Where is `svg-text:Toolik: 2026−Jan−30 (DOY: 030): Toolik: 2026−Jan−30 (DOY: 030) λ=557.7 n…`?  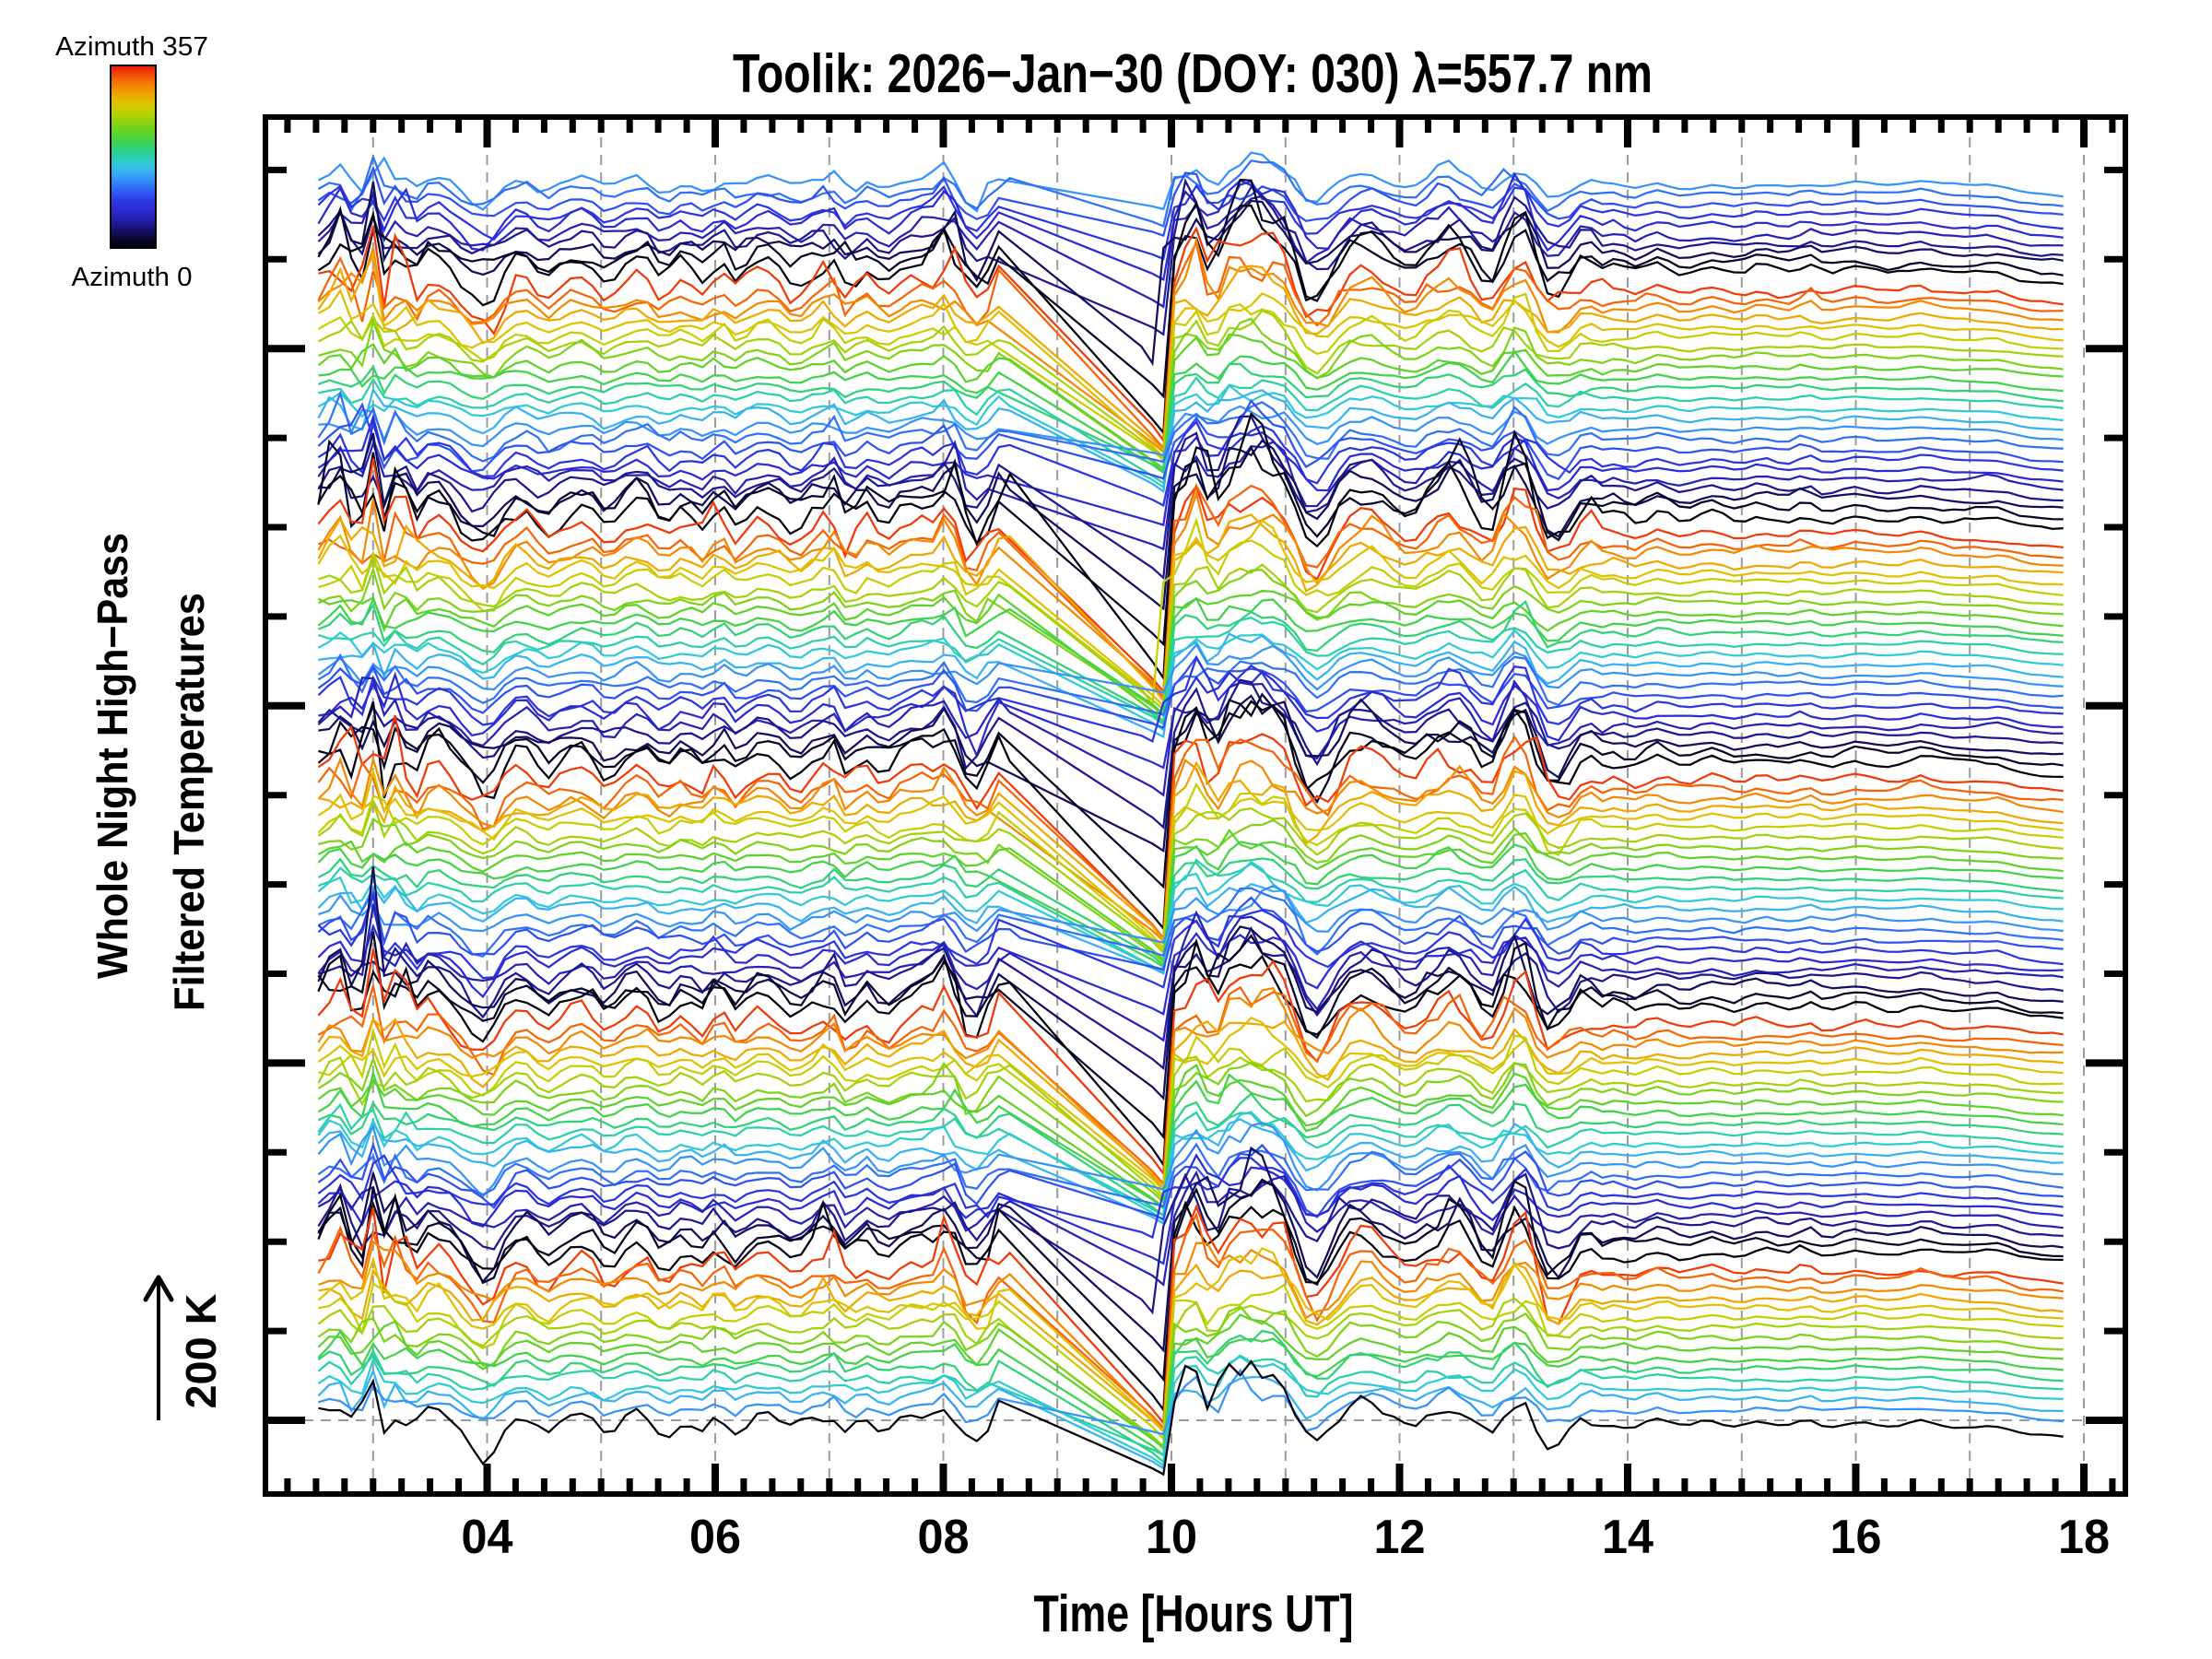 svg-text:Toolik: 2026−Jan−30 (DOY: 030): Toolik: 2026−Jan−30 (DOY: 030) λ=557.7 n… is located at coordinates (1193, 73).